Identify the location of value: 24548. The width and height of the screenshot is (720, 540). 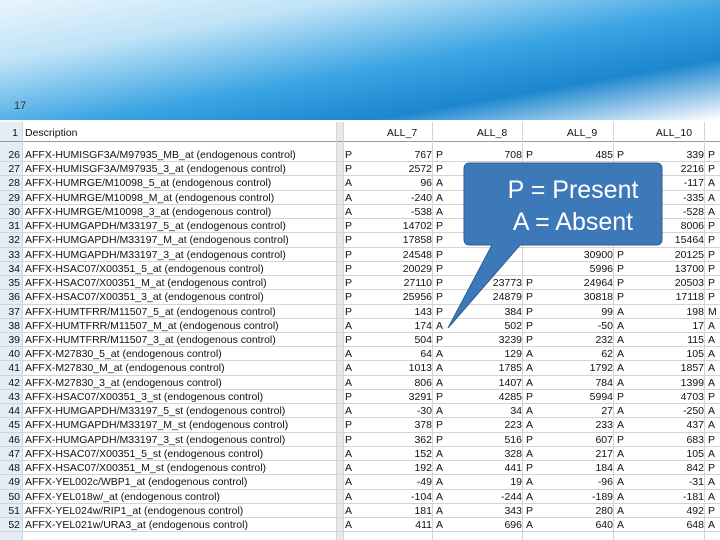
(417, 254).